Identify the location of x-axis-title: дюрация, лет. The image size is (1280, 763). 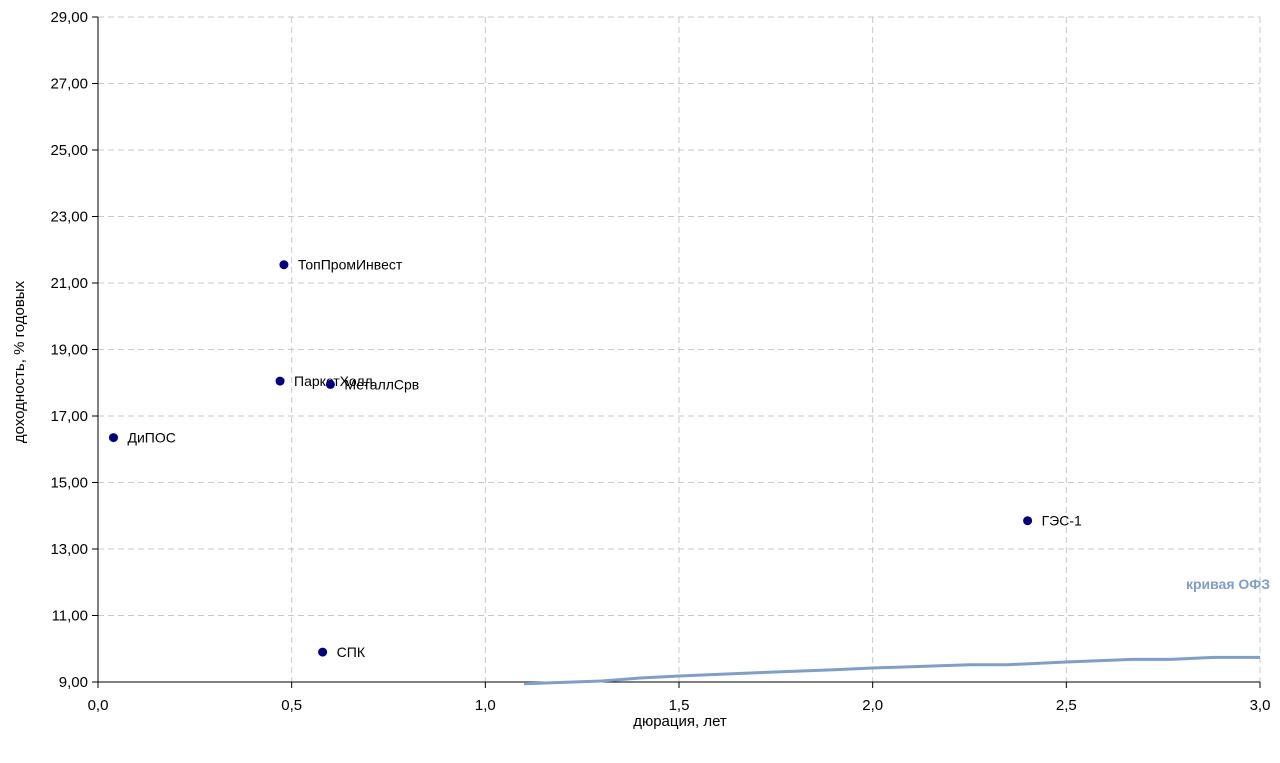
(680, 721).